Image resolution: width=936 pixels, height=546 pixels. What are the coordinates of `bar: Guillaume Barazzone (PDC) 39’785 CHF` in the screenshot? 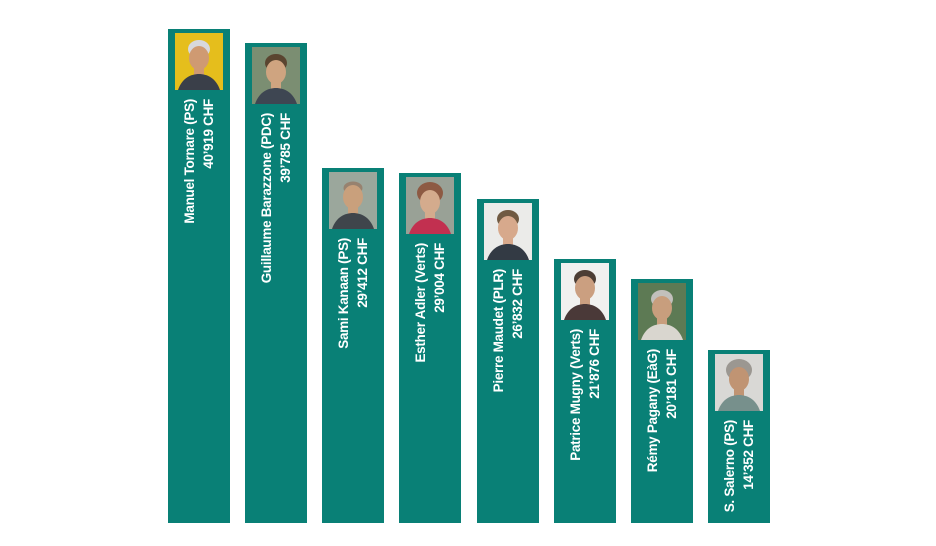 It's located at (276, 283).